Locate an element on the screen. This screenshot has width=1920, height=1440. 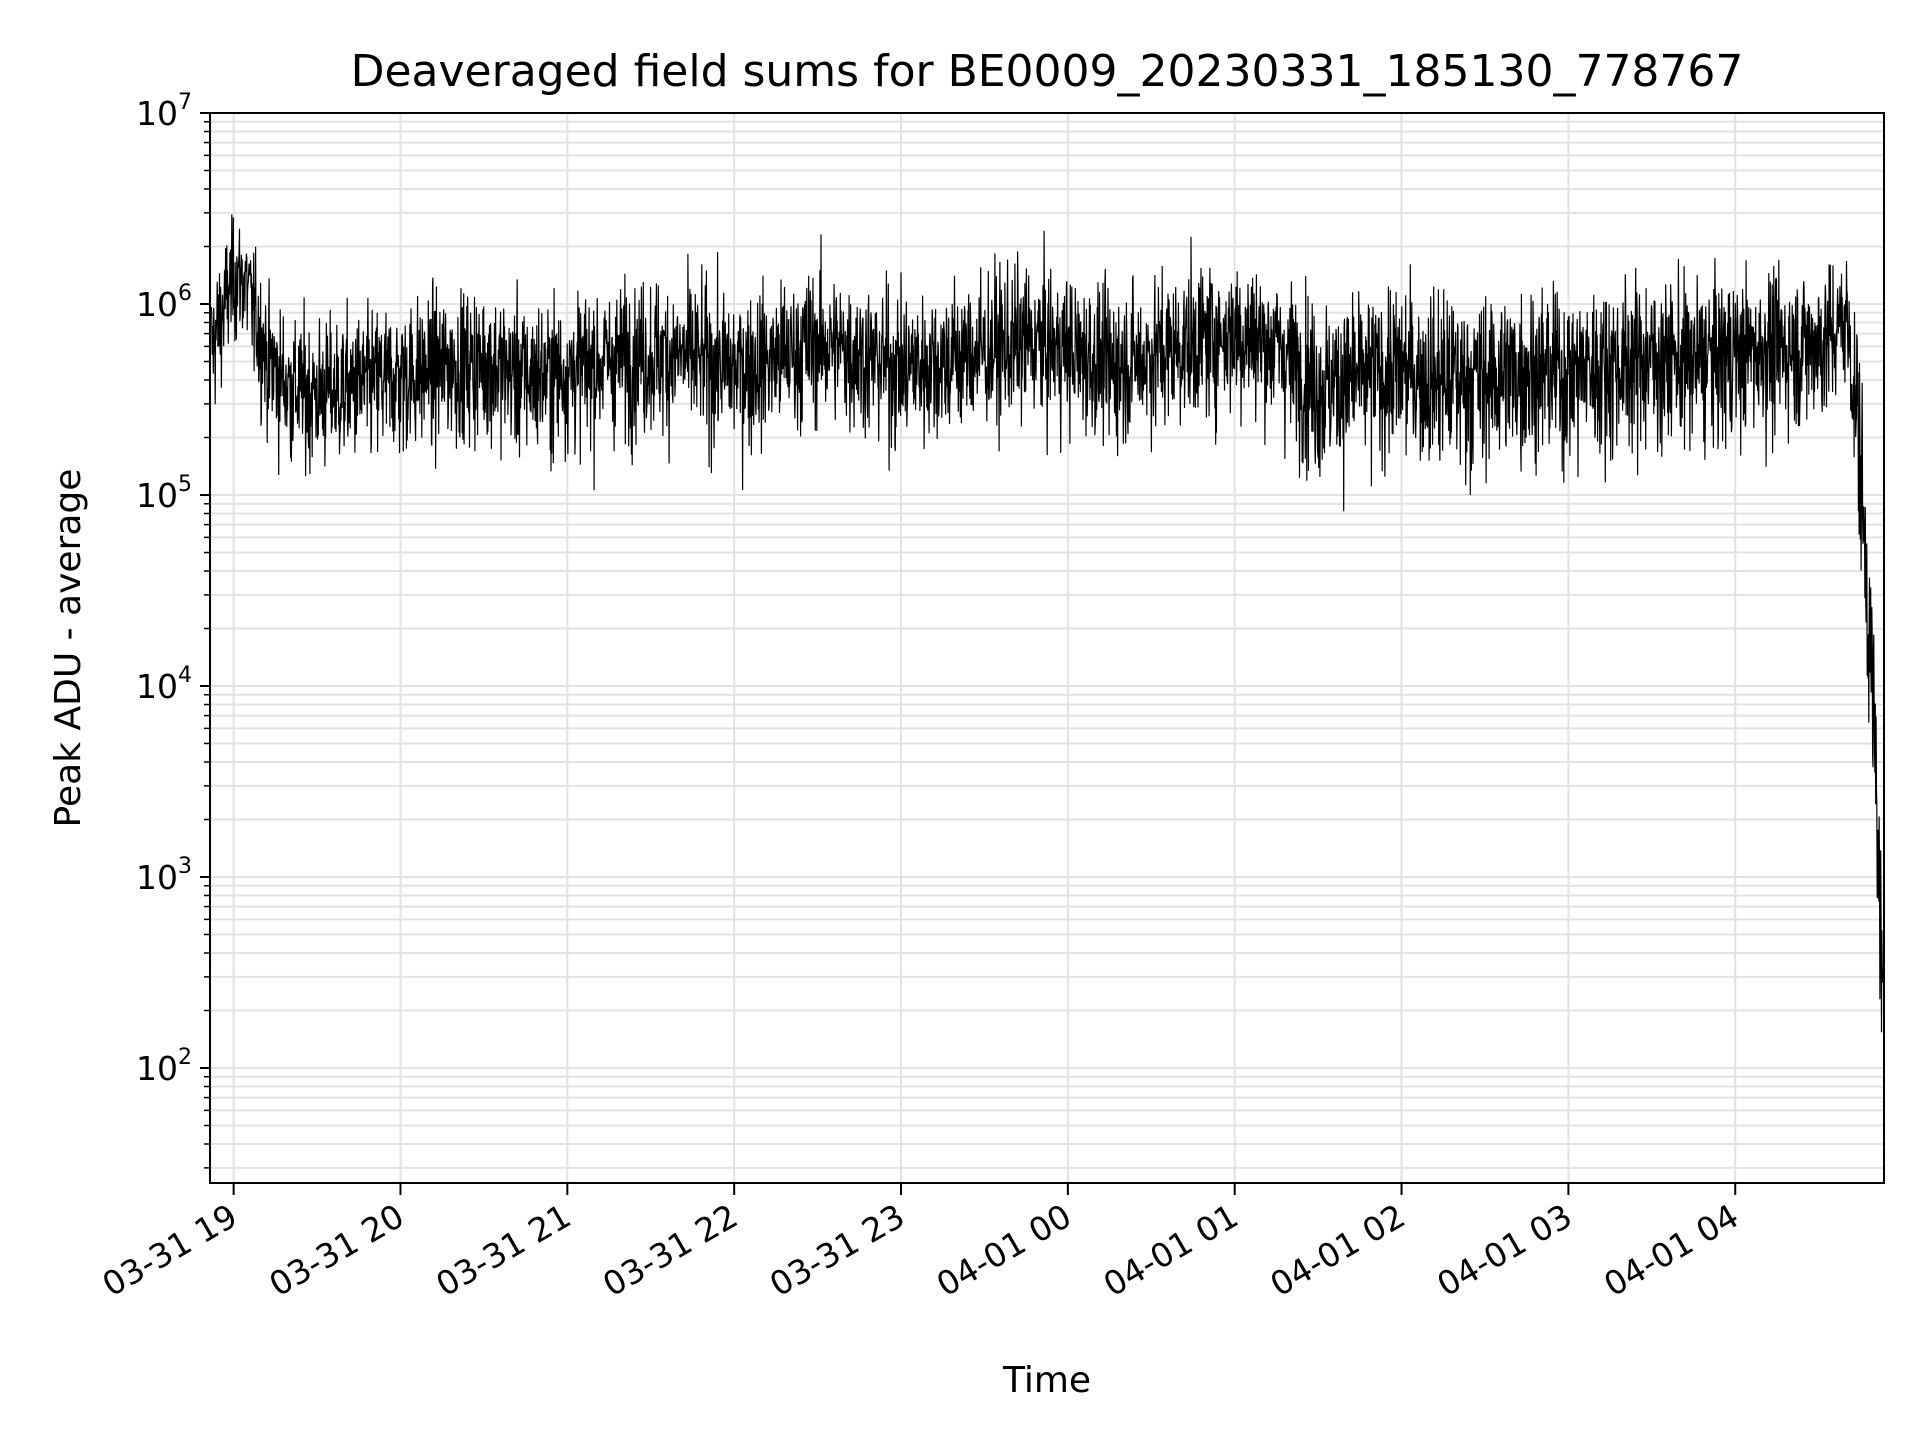
y-tick-label: 10⁷ is located at coordinates (164, 111).